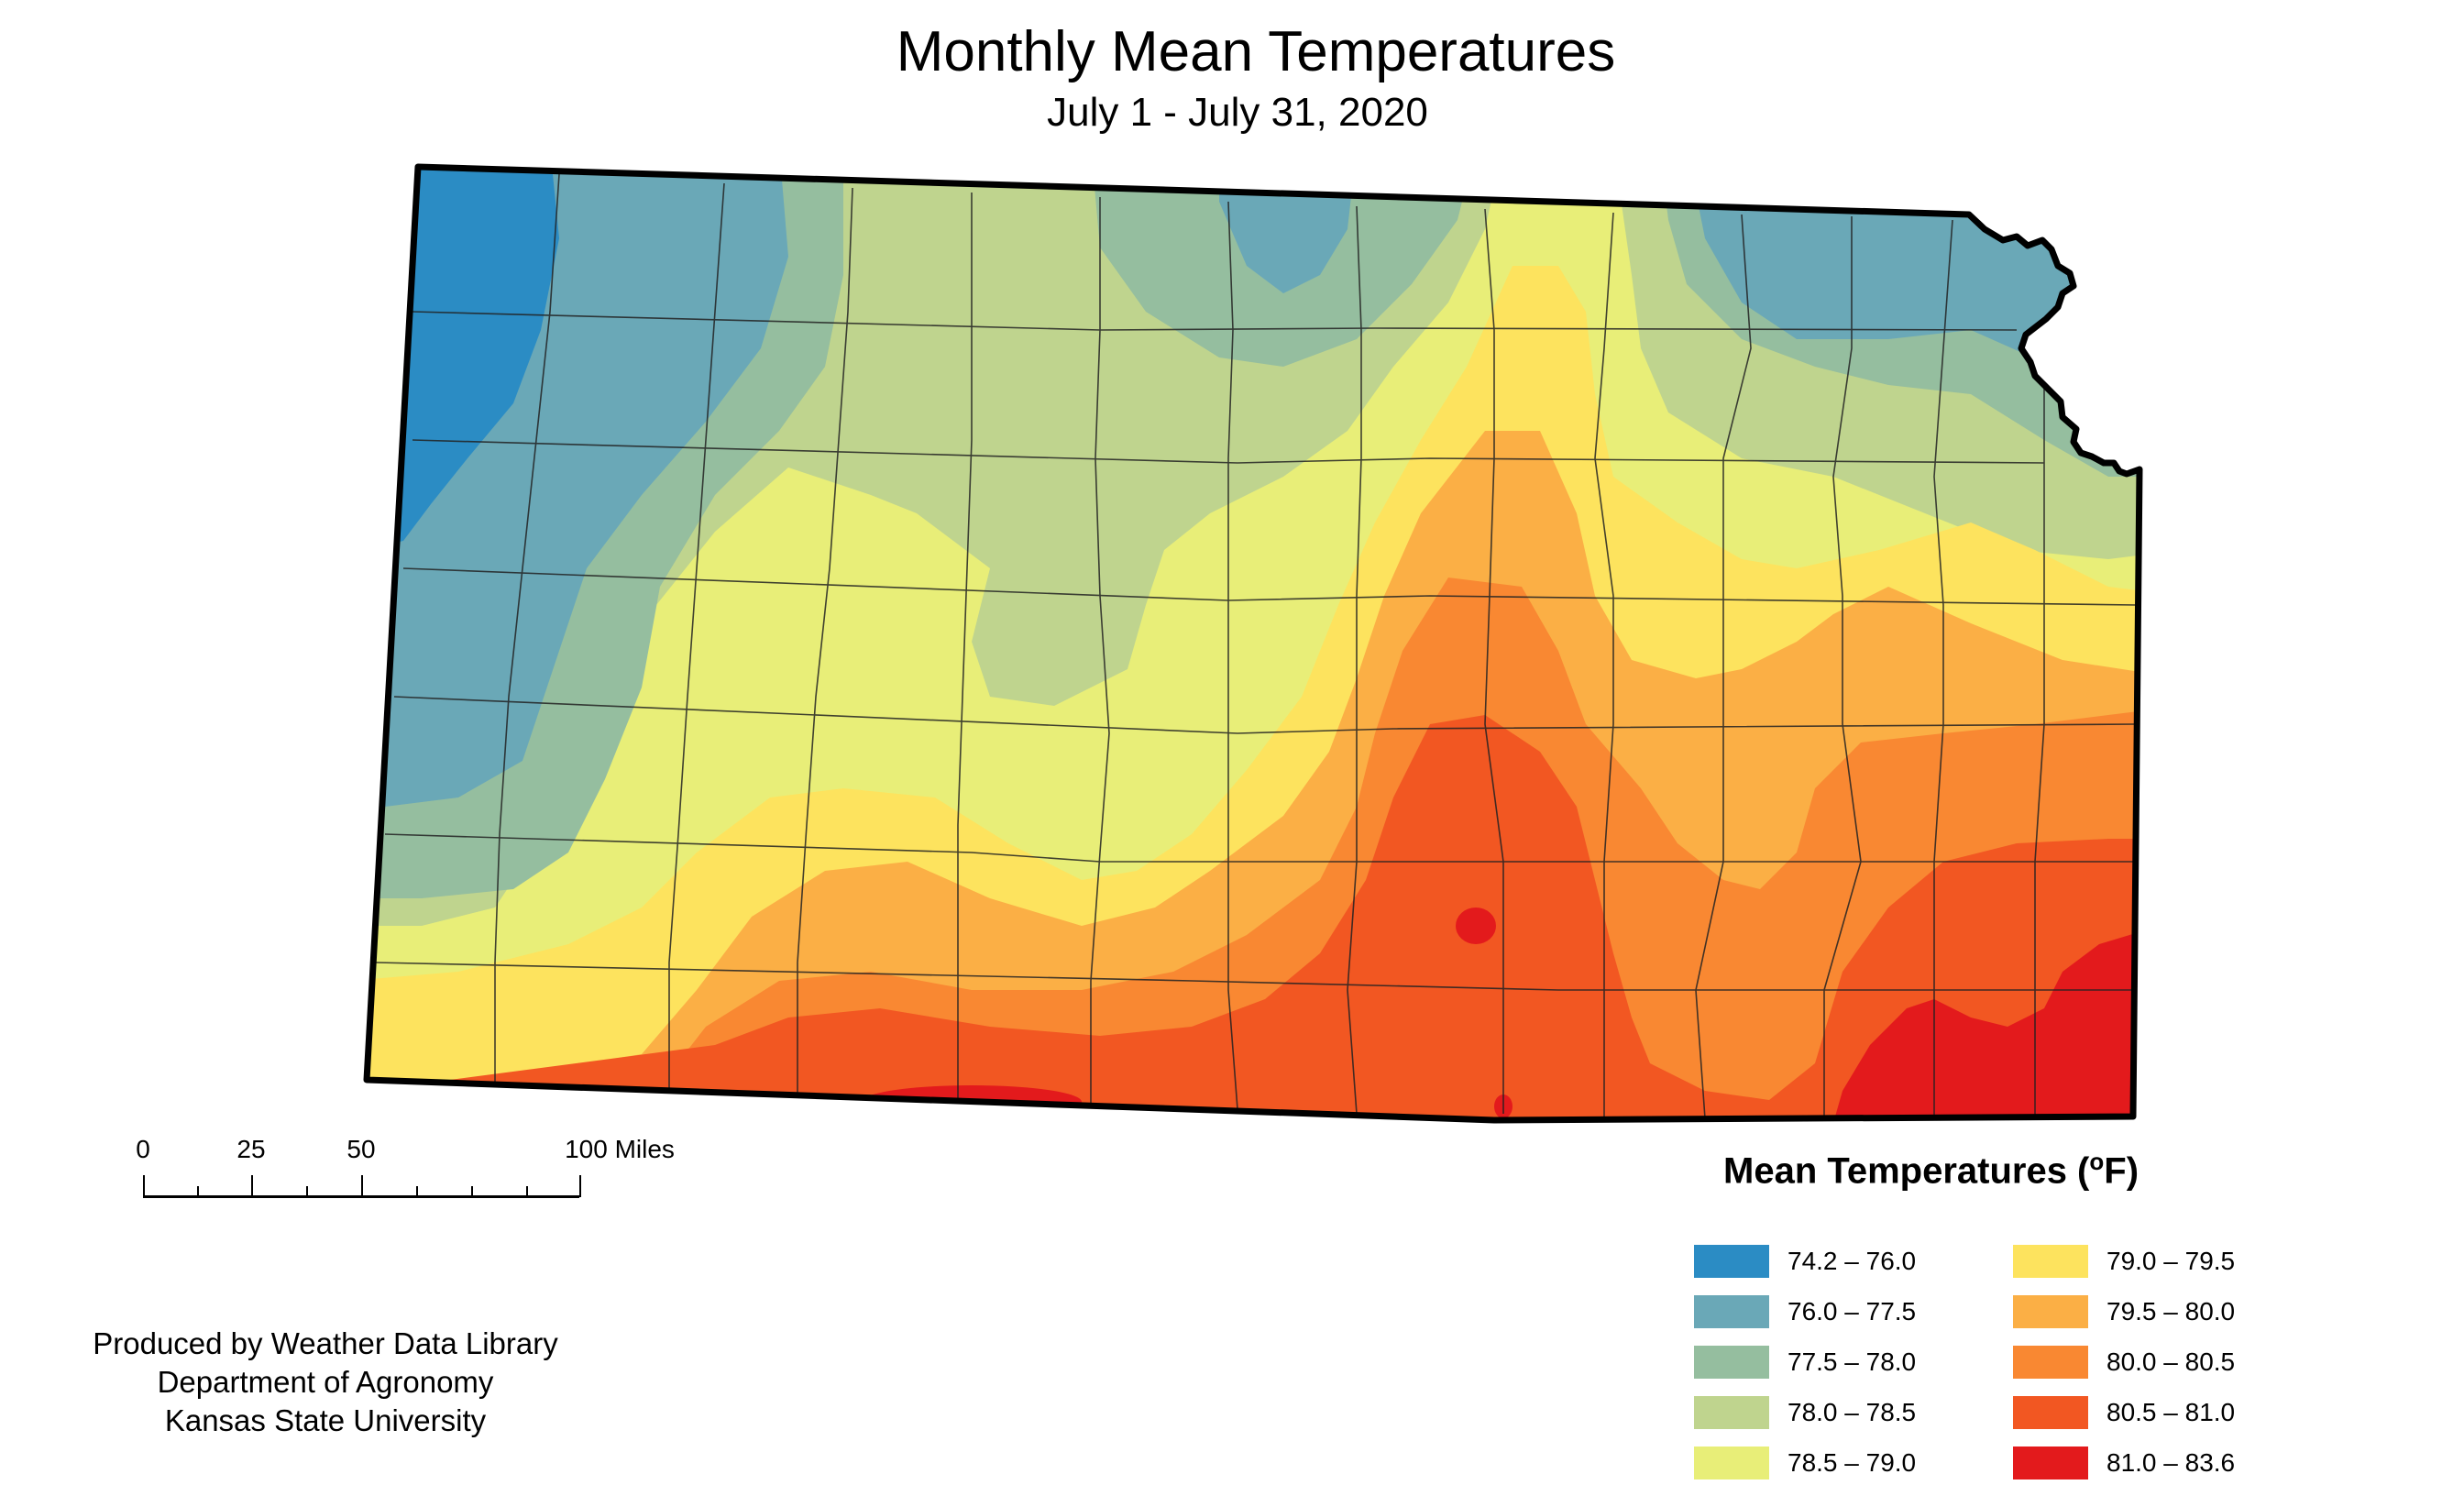  Describe the element at coordinates (1982, 1023) in the screenshot. I see `zone-81-0-83-6-se` at that location.